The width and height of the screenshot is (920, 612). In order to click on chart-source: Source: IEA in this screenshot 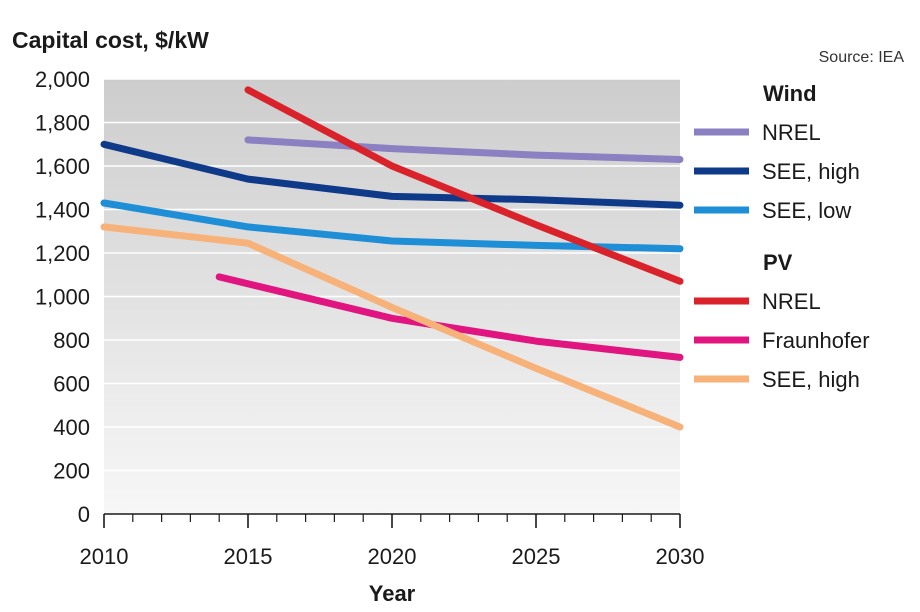, I will do `click(862, 57)`.